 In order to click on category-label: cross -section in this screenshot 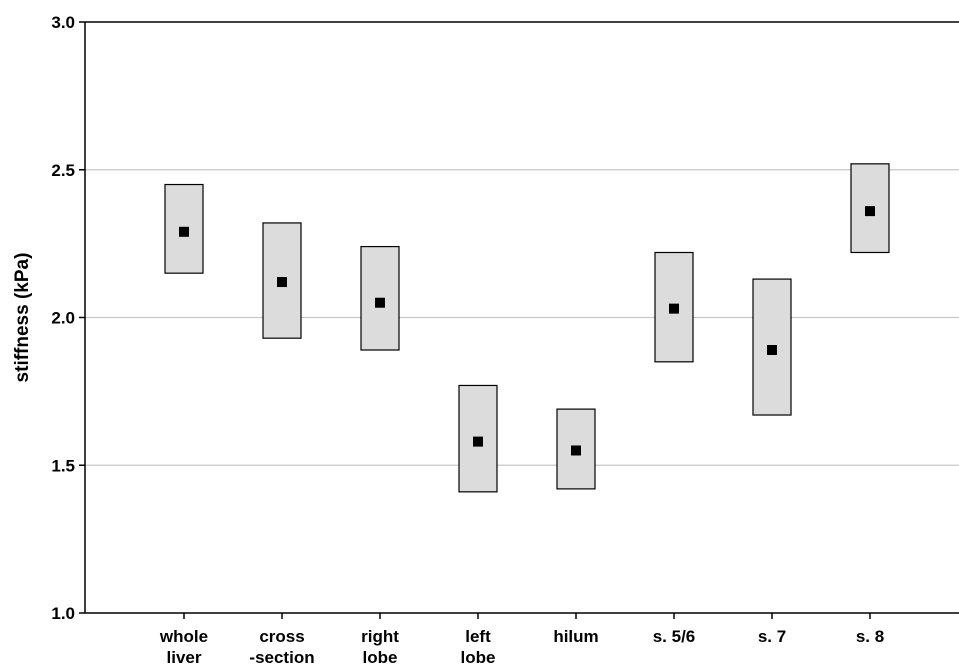, I will do `click(281, 647)`.